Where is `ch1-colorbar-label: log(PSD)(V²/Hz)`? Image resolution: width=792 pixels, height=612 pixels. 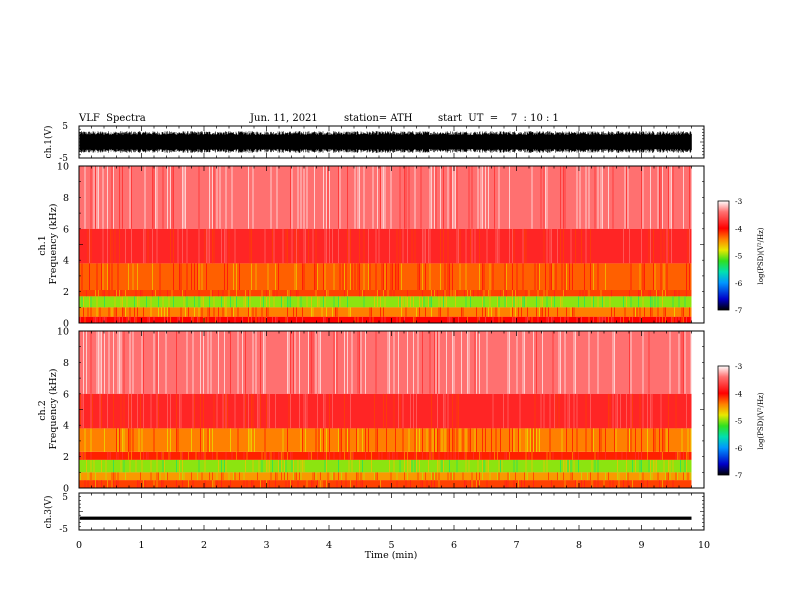 ch1-colorbar-label: log(PSD)(V²/Hz) is located at coordinates (761, 255).